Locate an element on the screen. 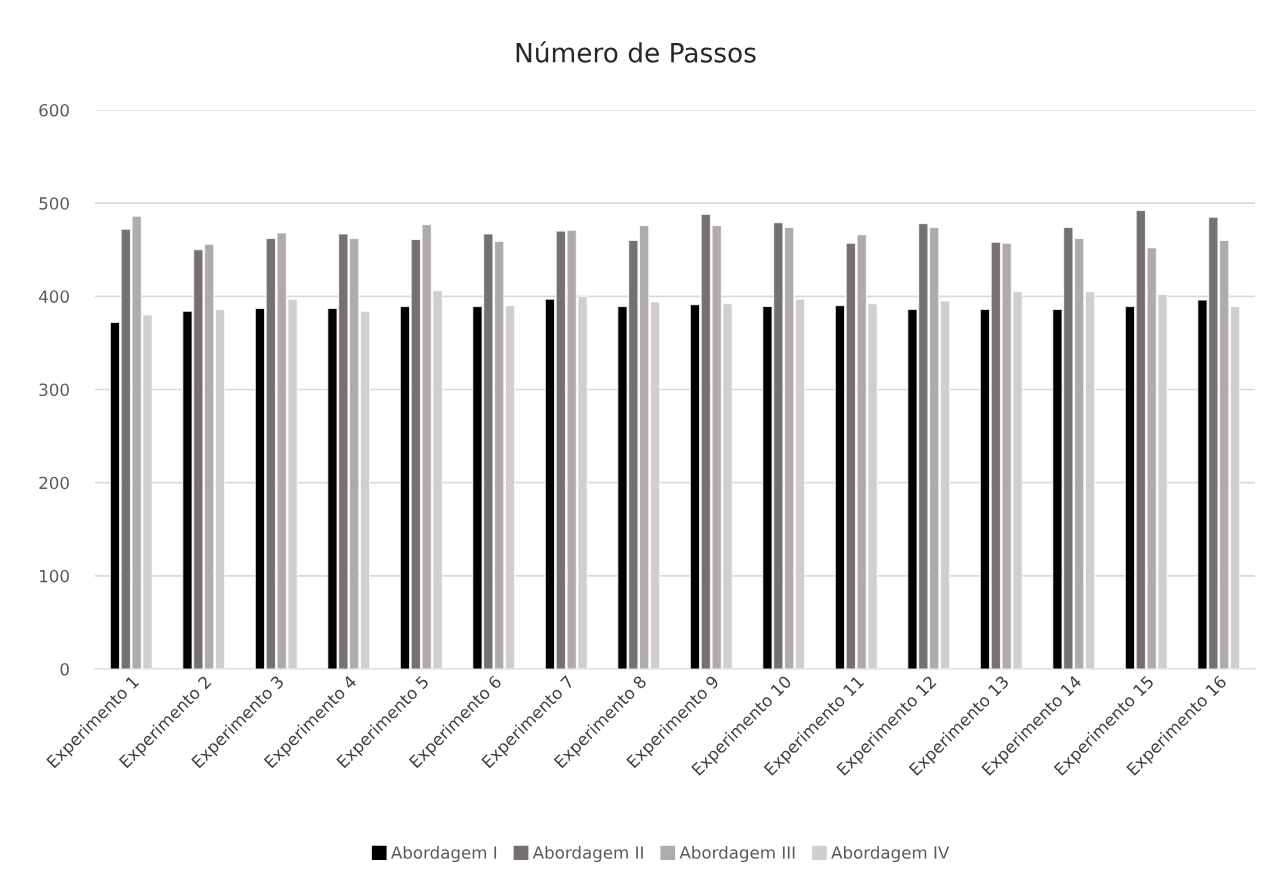 The image size is (1271, 886). legend-label: Abordagem II is located at coordinates (587, 854).